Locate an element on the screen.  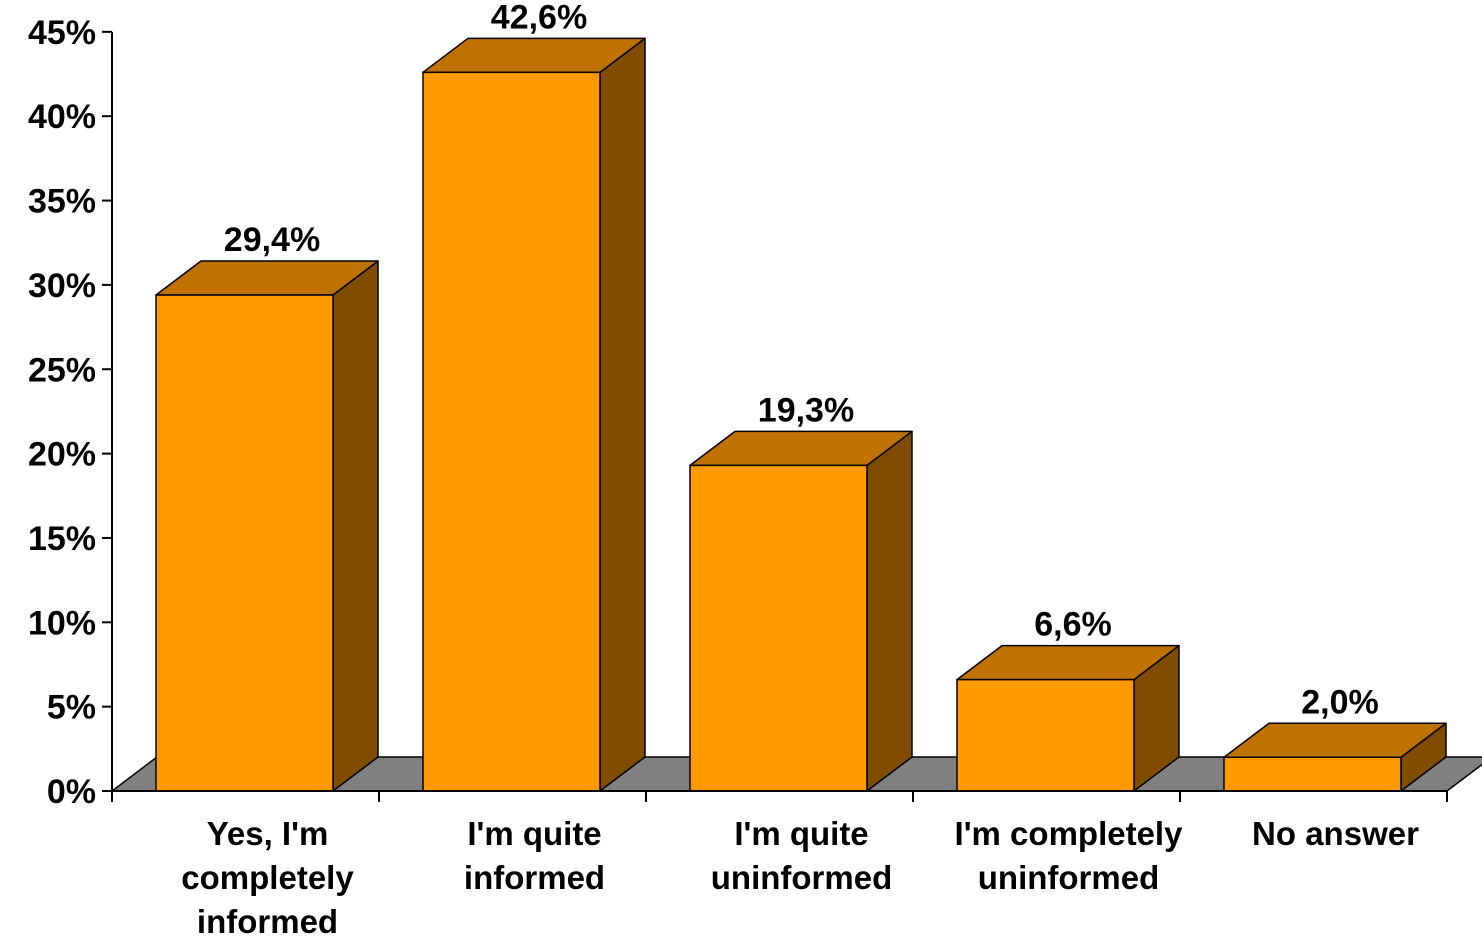
data-label: 42,6% is located at coordinates (539, 18).